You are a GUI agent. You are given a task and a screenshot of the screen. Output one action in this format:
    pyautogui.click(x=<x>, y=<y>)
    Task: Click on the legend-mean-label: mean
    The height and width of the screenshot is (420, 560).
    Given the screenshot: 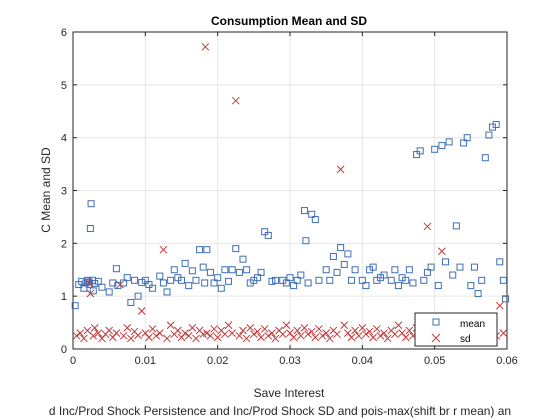 What is the action you would take?
    pyautogui.click(x=472, y=324)
    